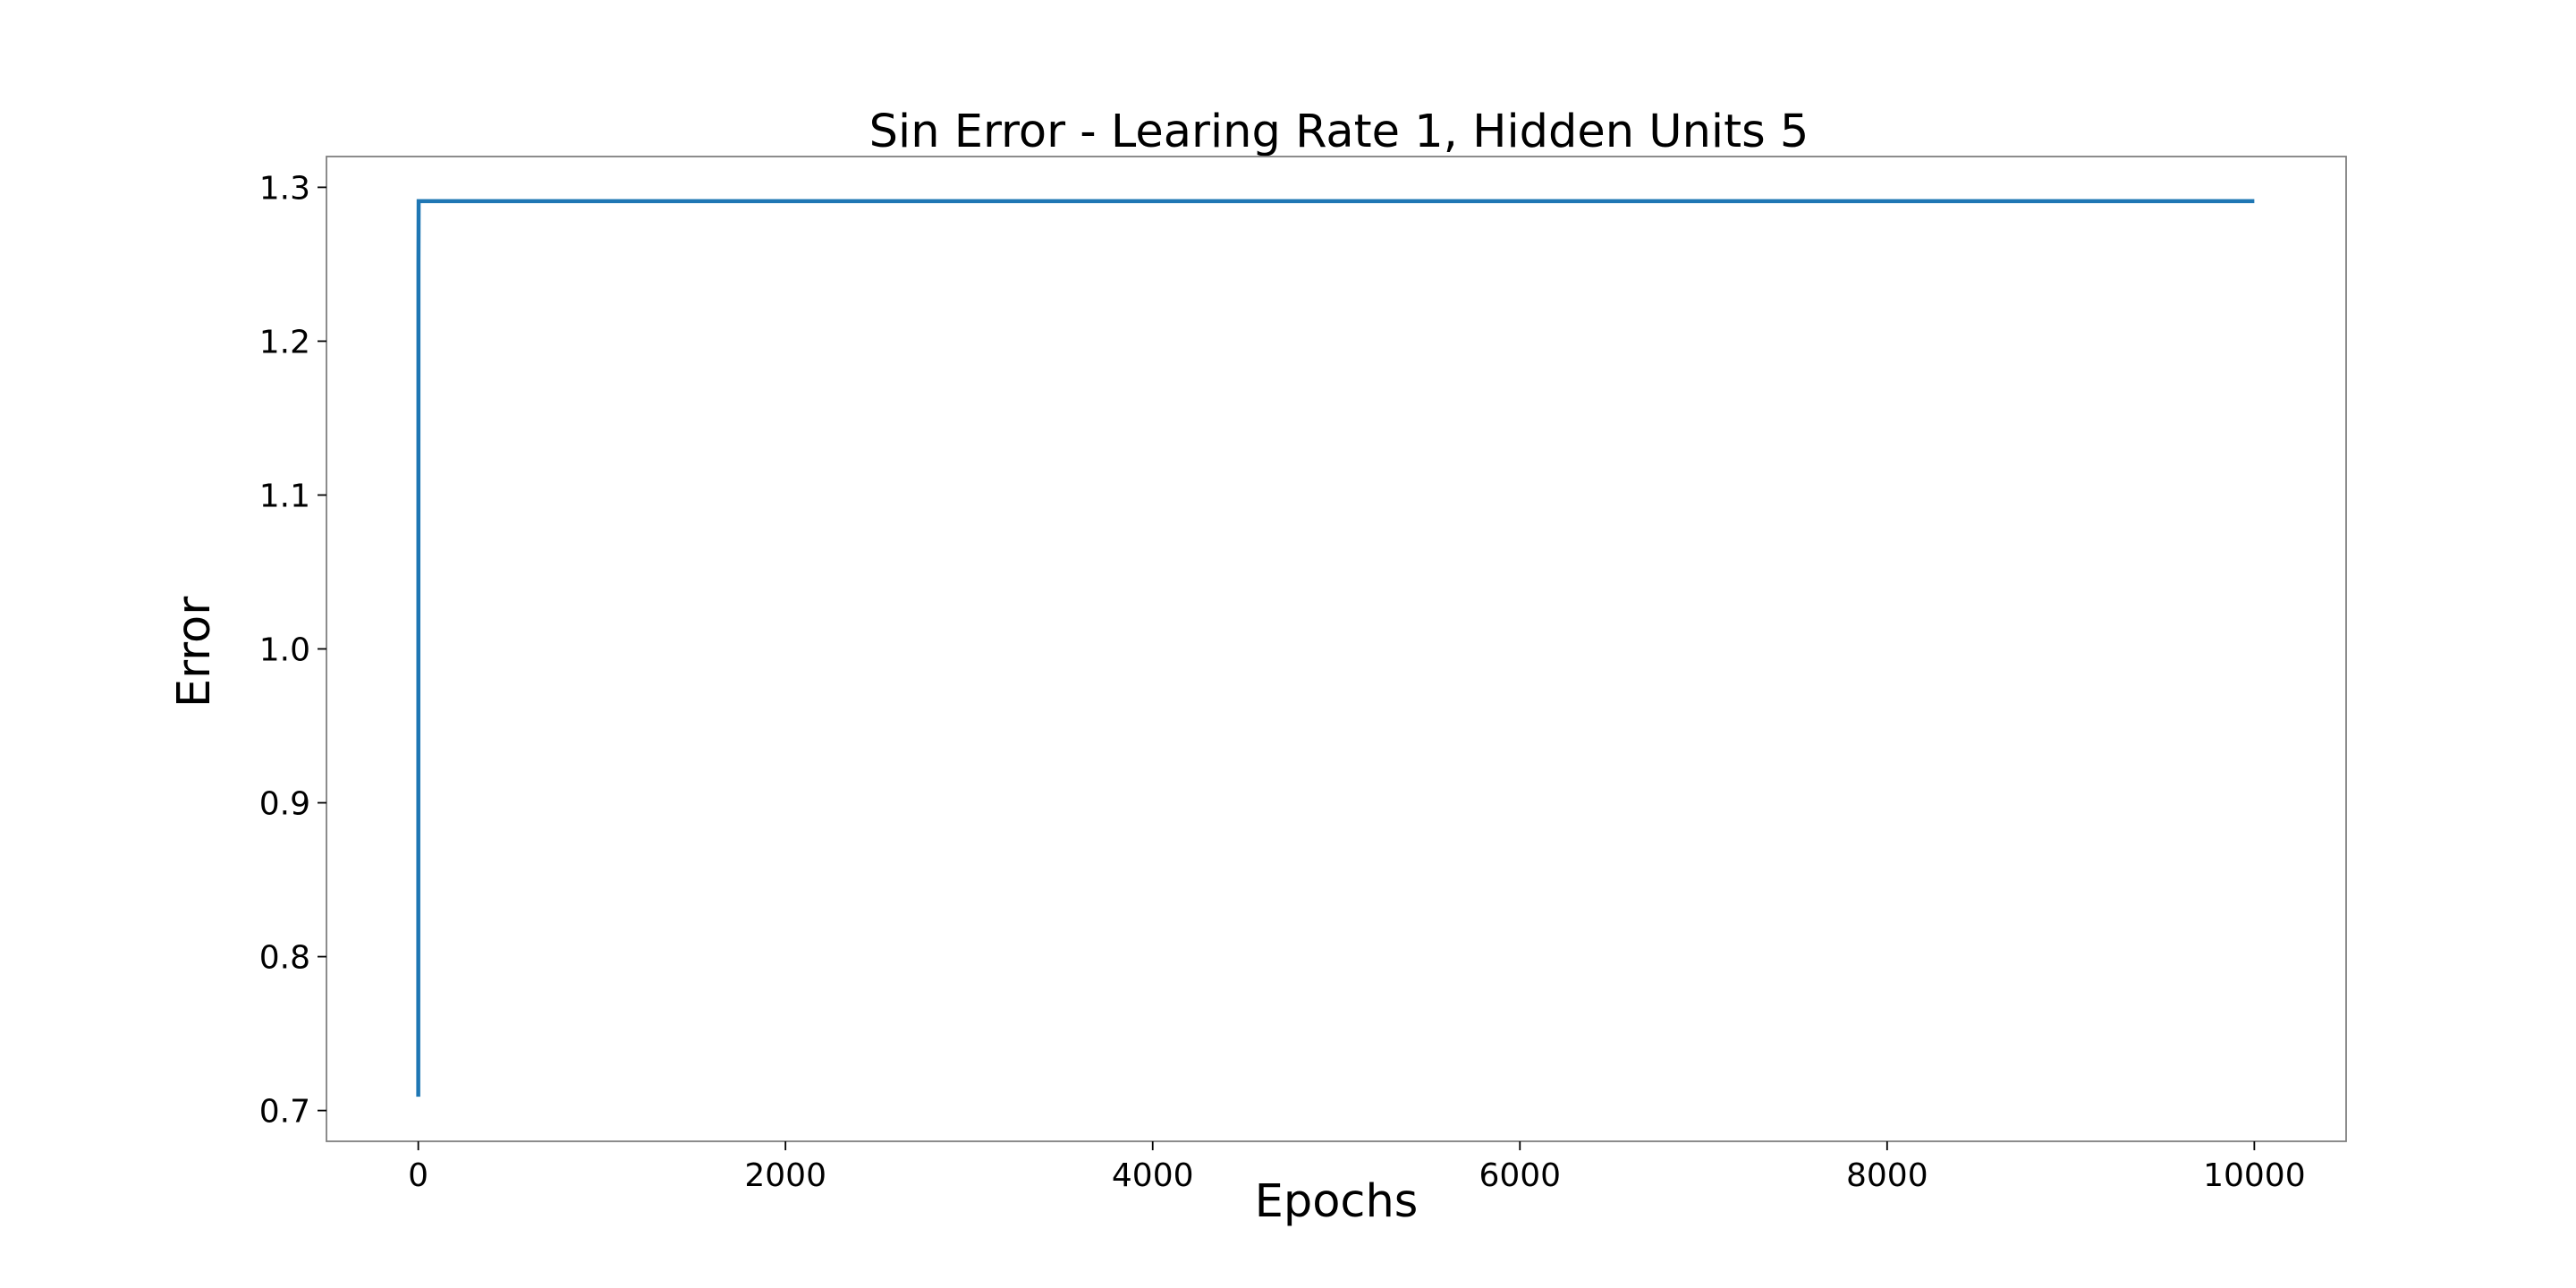 The width and height of the screenshot is (2576, 1288). I want to click on y-tick-label: 1.3, so click(284, 188).